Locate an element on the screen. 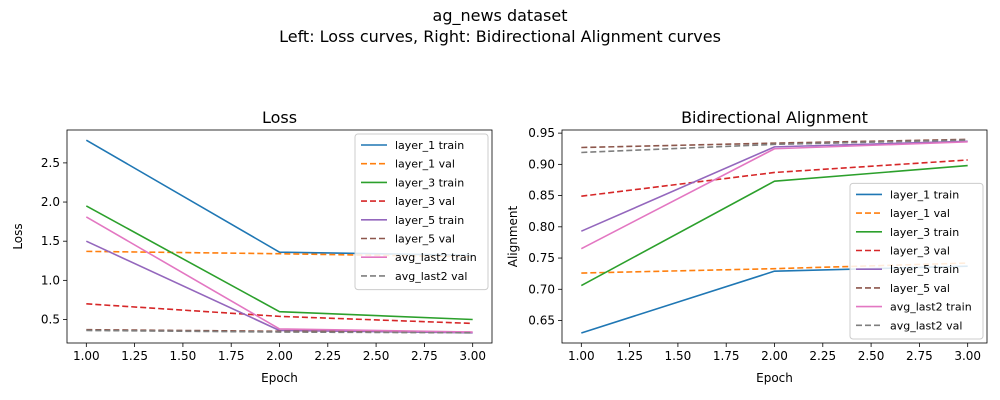  y-tick-label: 2.0 is located at coordinates (50, 202).